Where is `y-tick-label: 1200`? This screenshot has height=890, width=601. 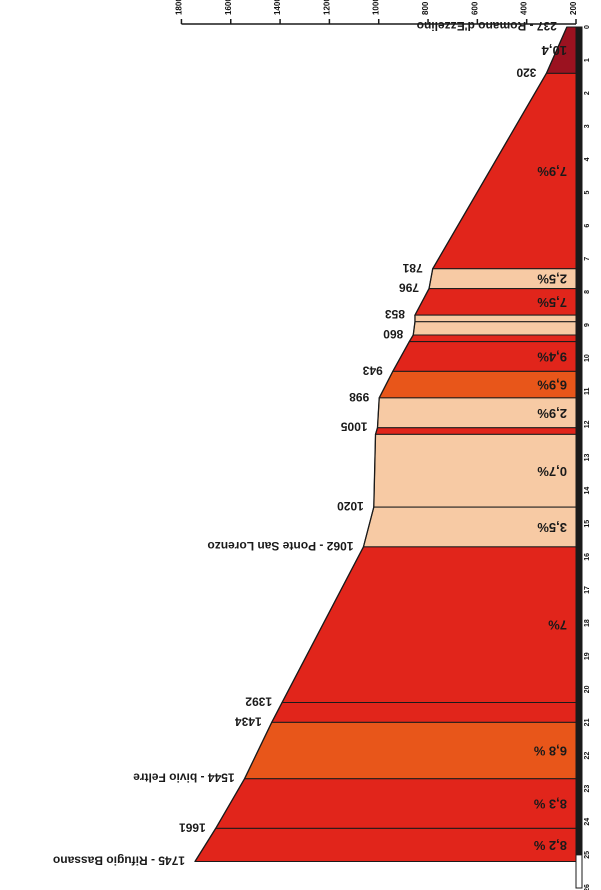
y-tick-label: 1200 is located at coordinates (326, 7).